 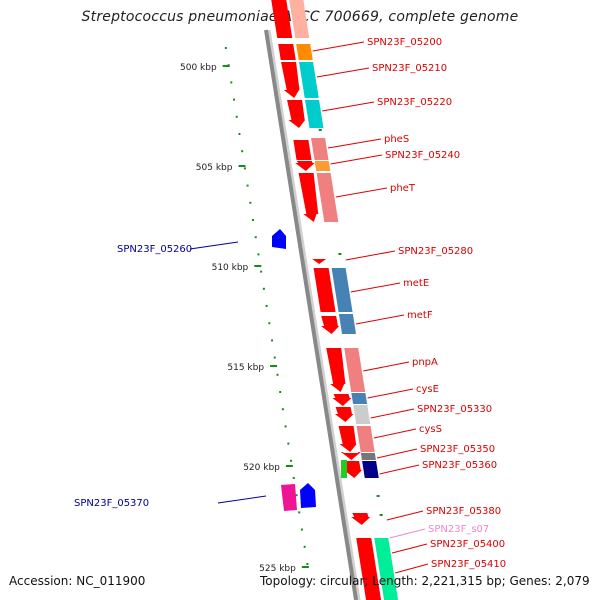 What do you see at coordinates (261, 468) in the screenshot?
I see `ruler-tick-label: 520 kbp` at bounding box center [261, 468].